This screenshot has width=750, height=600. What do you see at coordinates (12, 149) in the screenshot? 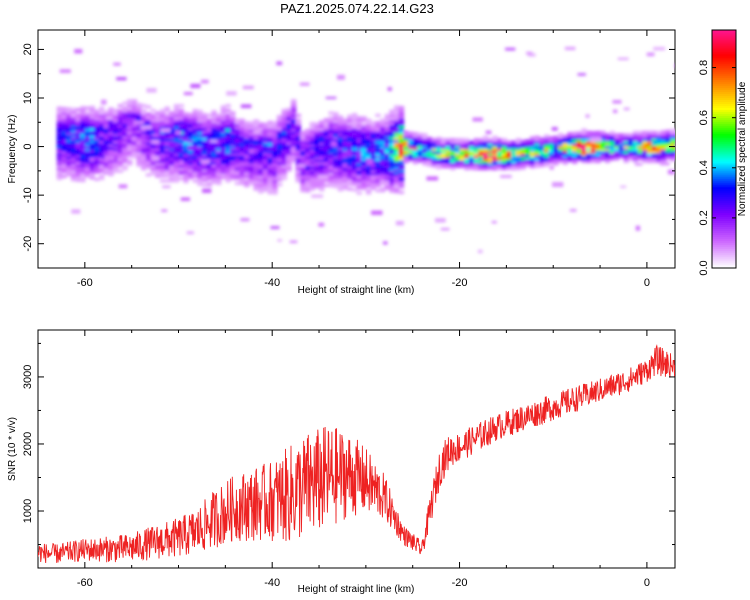
I see `heatmap-y-axis-label: Frequency (Hz)` at bounding box center [12, 149].